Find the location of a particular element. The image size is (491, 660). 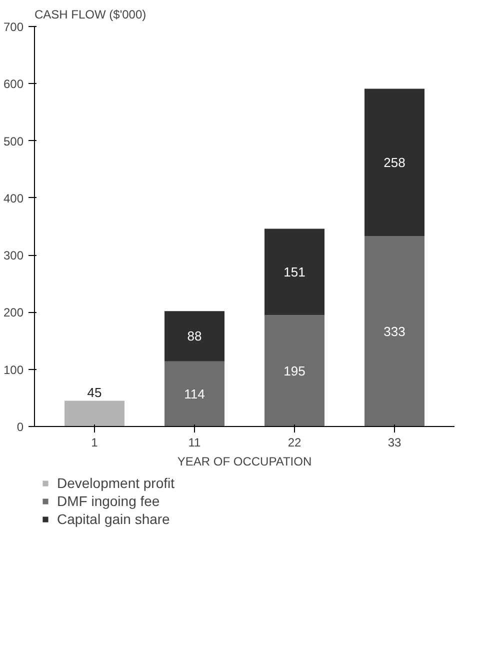

data-label: 151 is located at coordinates (295, 272).